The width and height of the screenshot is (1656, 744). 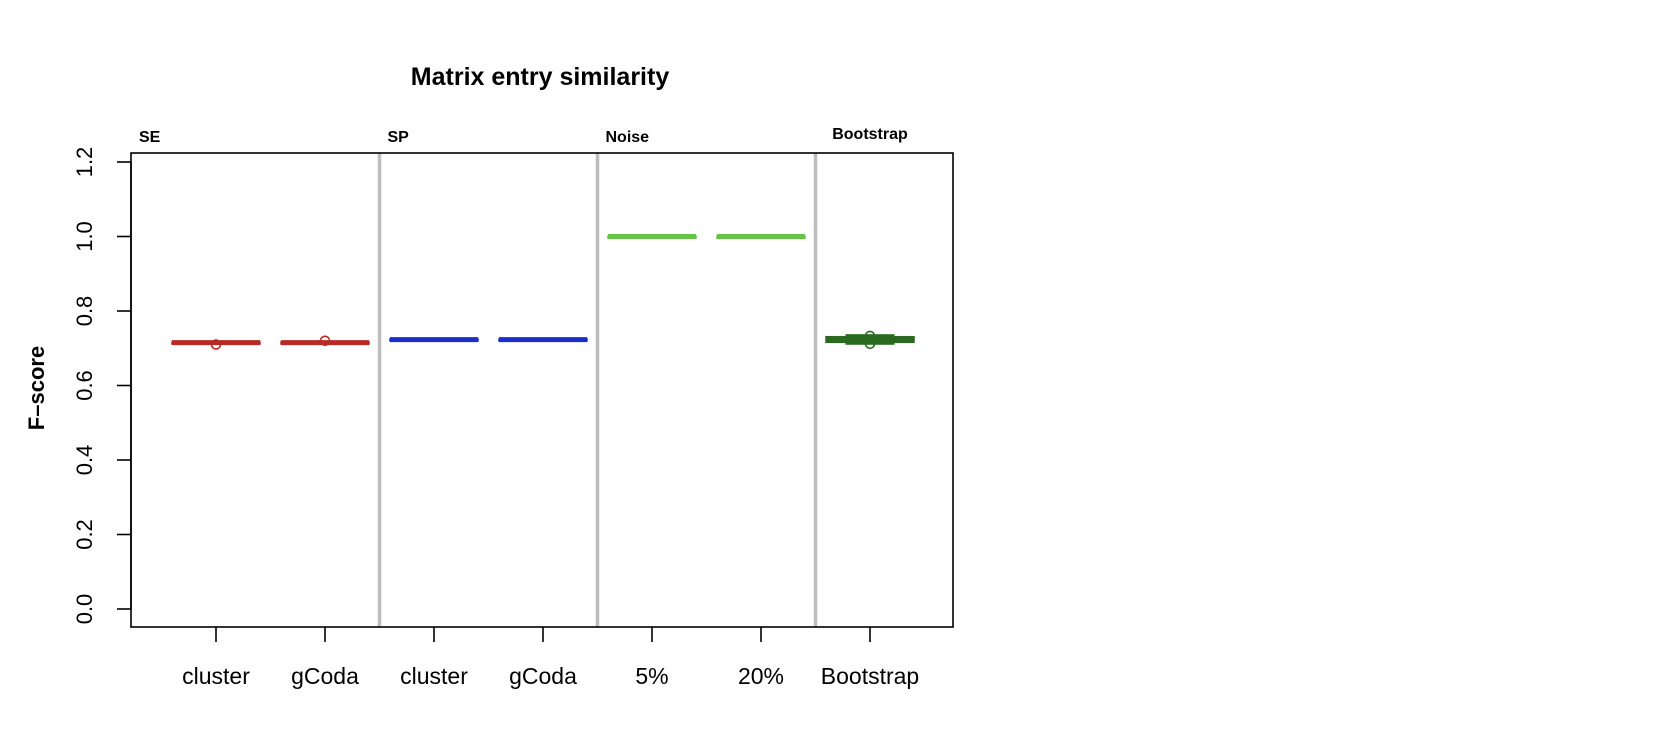 What do you see at coordinates (540, 77) in the screenshot?
I see `chart-title: Matrix entry similarity` at bounding box center [540, 77].